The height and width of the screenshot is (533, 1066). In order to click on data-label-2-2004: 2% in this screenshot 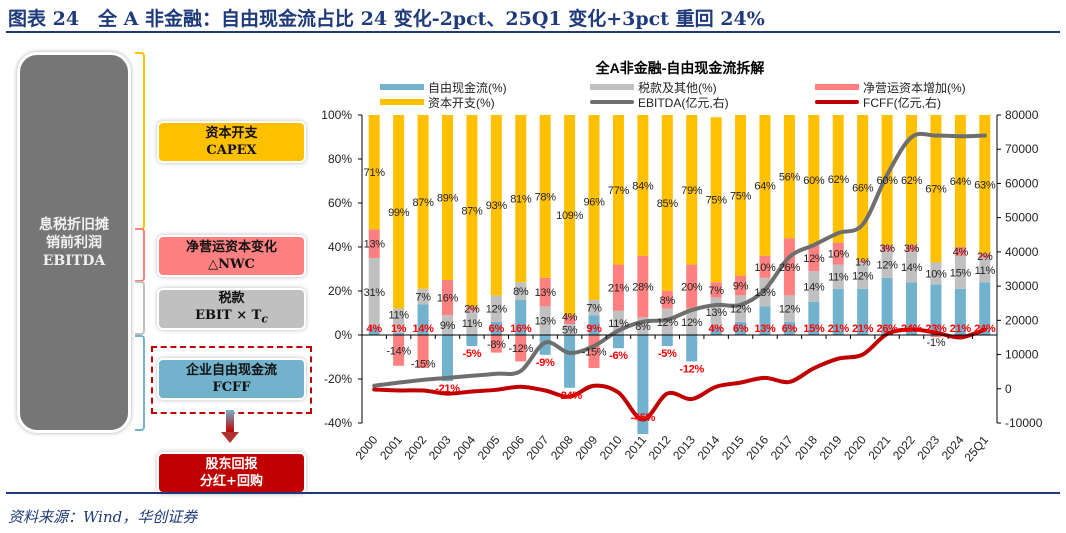, I will do `click(472, 310)`.